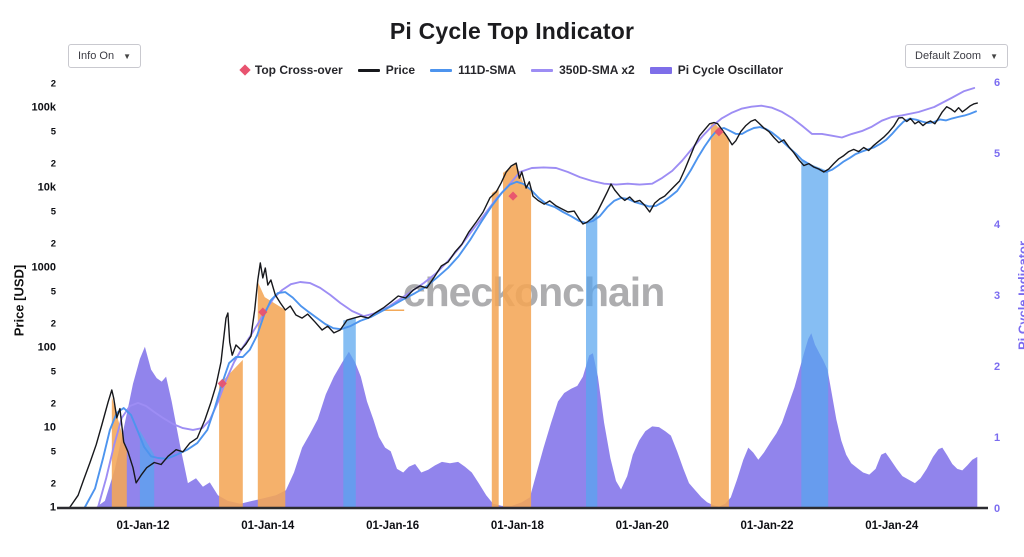 Image resolution: width=1024 pixels, height=557 pixels. What do you see at coordinates (50, 428) in the screenshot?
I see `y-left-tick-label: 10` at bounding box center [50, 428].